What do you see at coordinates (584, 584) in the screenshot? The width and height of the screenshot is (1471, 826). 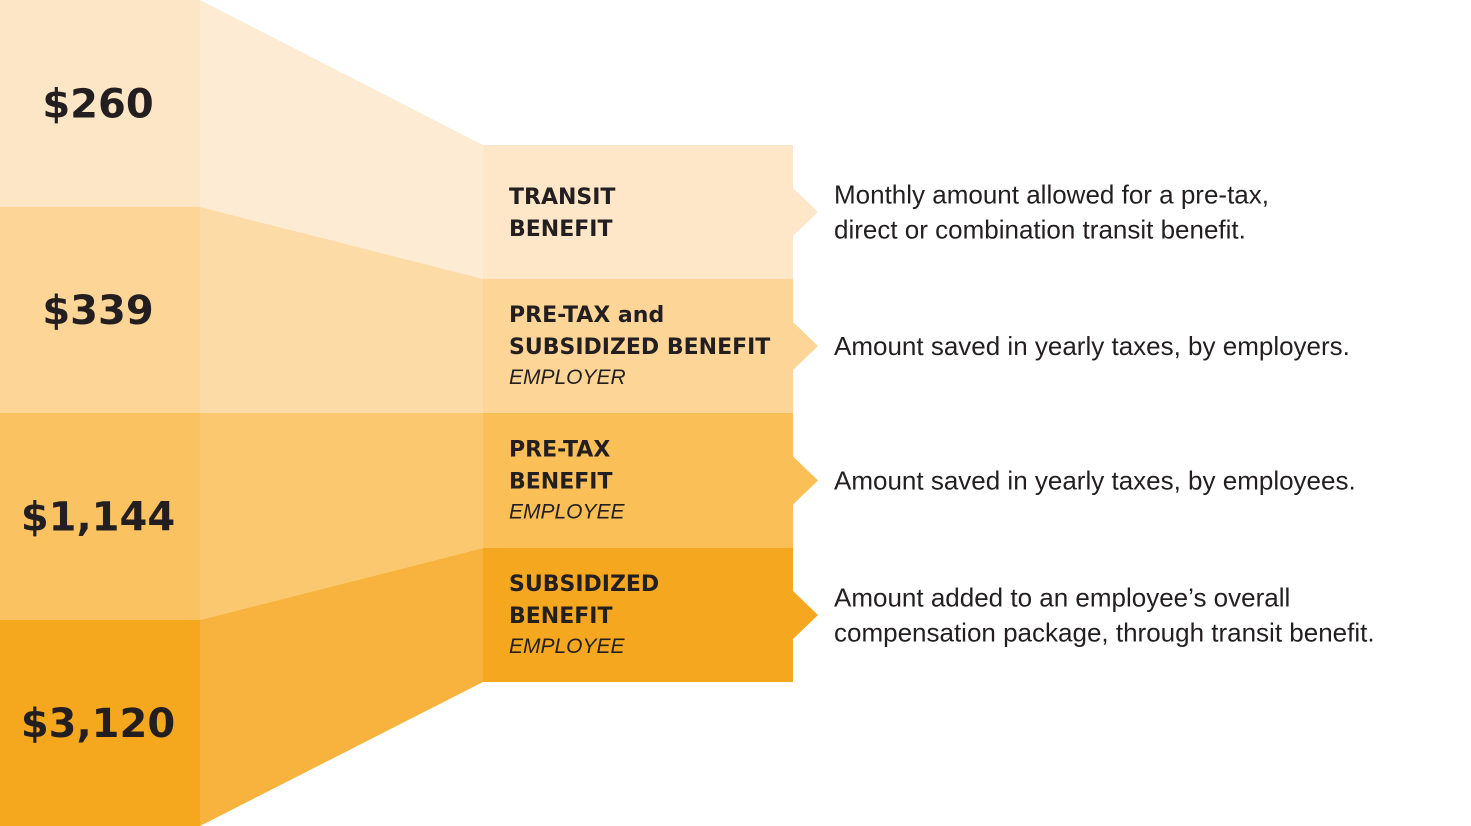 I see `box-title: SUBSIDIZED` at bounding box center [584, 584].